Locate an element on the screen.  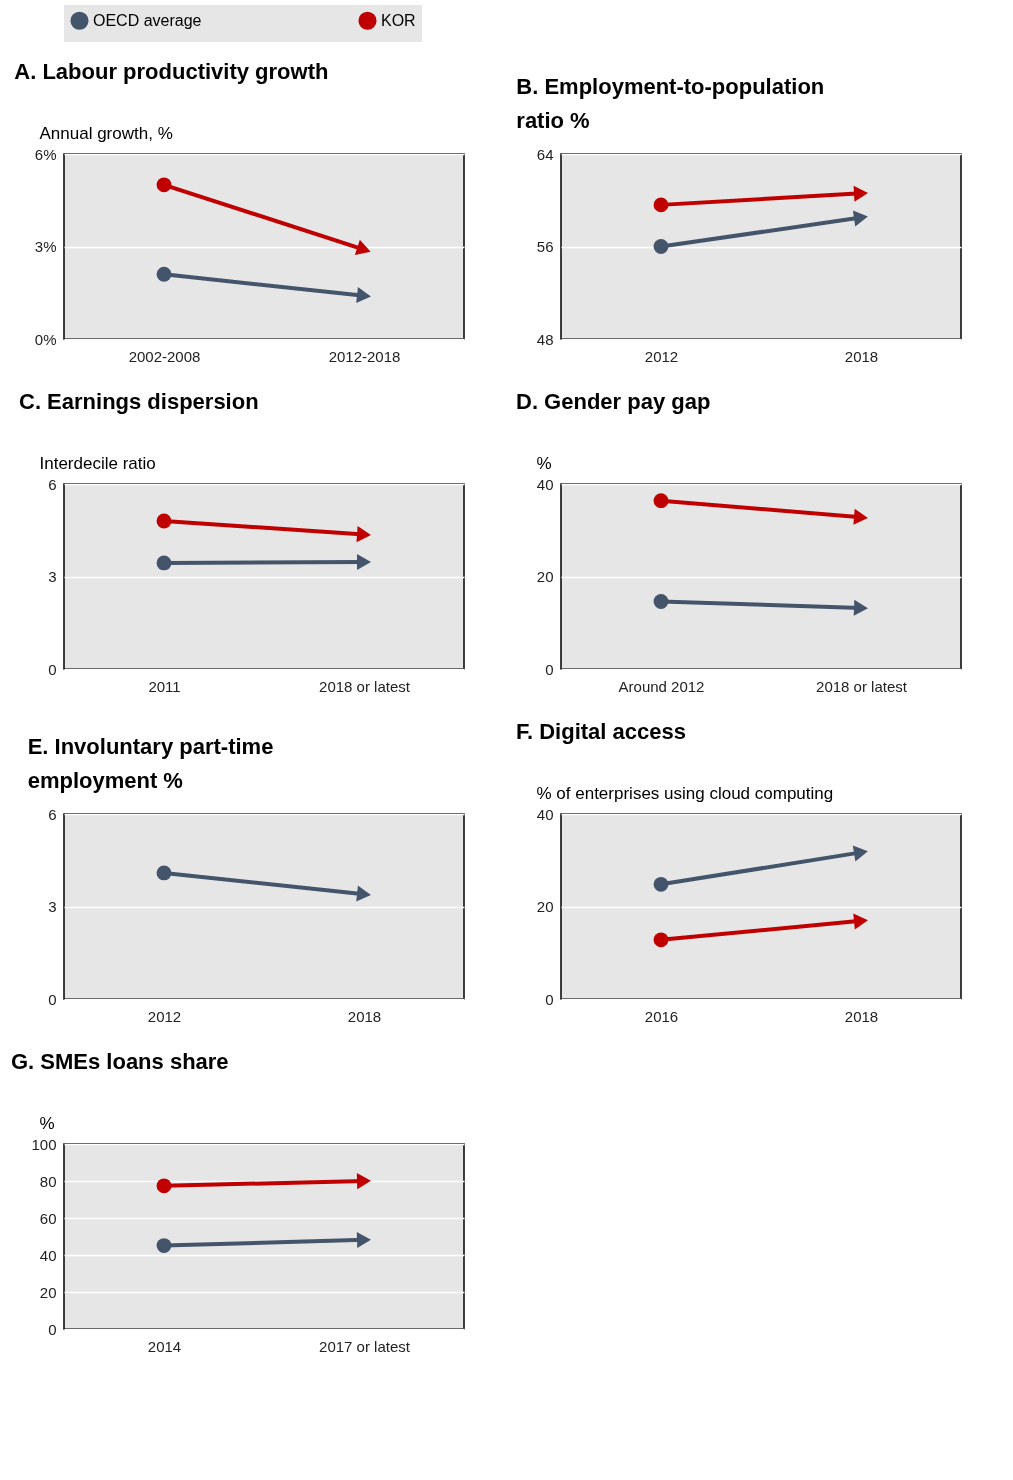
y-axis-title: % of enterprises using cloud computing is located at coordinates (685, 793).